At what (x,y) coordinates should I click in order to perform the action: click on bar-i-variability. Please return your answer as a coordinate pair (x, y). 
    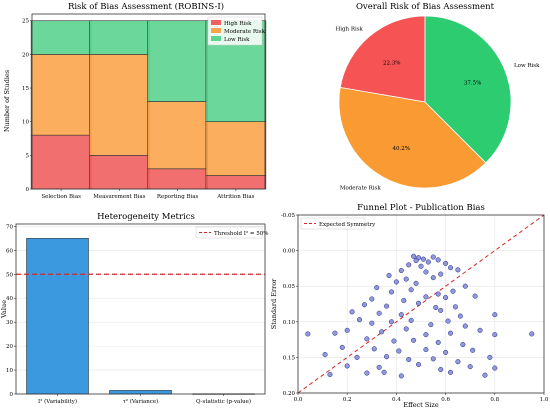
    Looking at the image, I should click on (57, 316).